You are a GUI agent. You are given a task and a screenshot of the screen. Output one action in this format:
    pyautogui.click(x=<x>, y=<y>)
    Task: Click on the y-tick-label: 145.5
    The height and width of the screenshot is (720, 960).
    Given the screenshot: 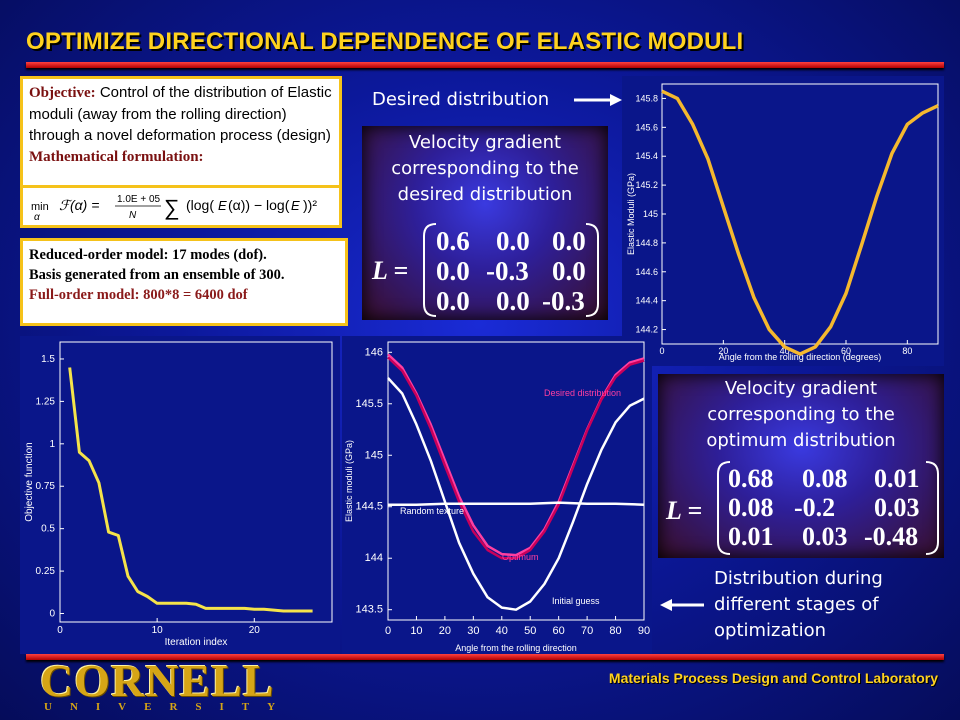 What is the action you would take?
    pyautogui.click(x=369, y=404)
    